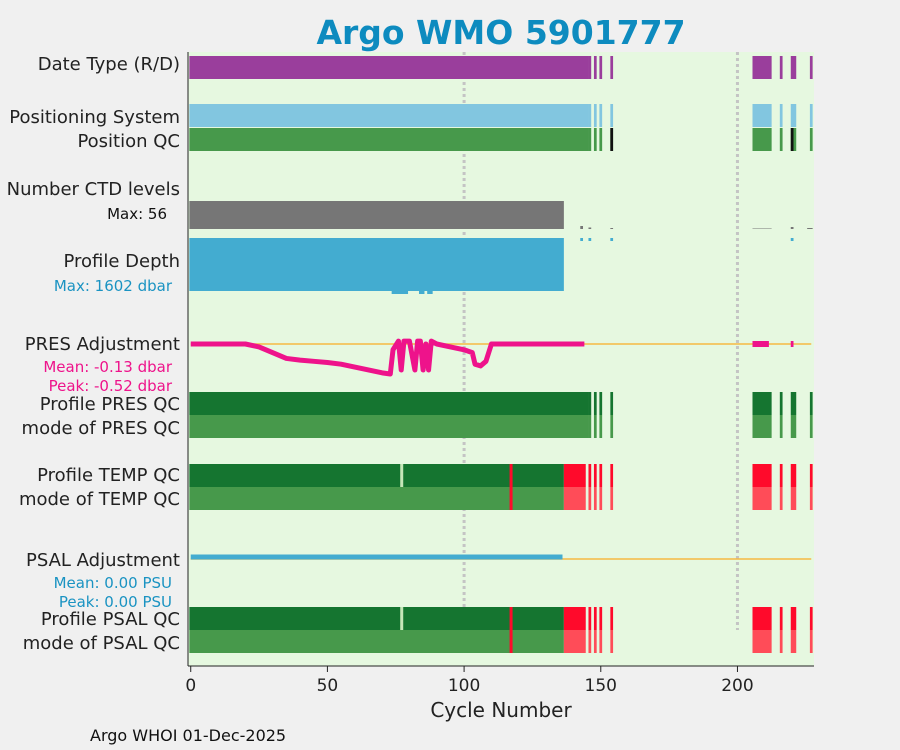 Image resolution: width=900 pixels, height=750 pixels. I want to click on temp-qc-mode-good, so click(376, 498).